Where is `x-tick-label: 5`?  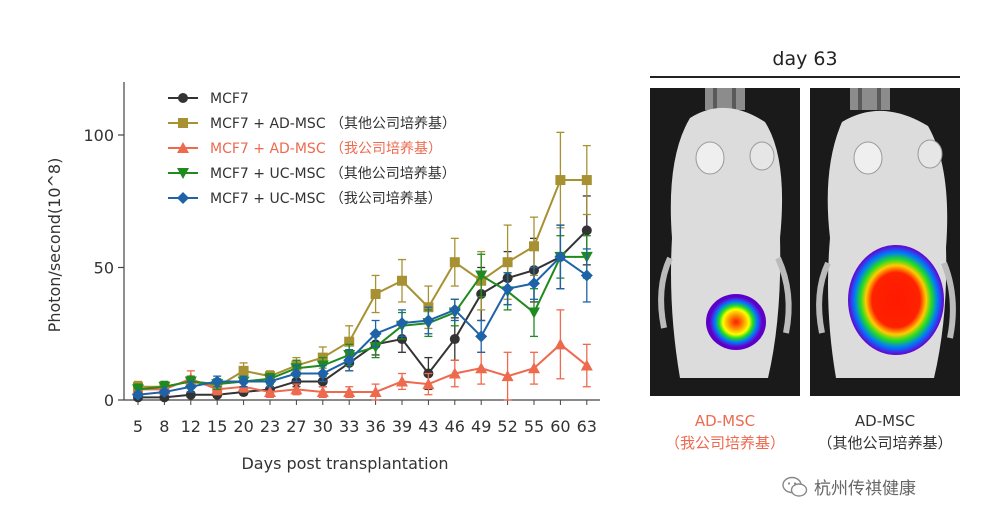
x-tick-label: 5 is located at coordinates (138, 426).